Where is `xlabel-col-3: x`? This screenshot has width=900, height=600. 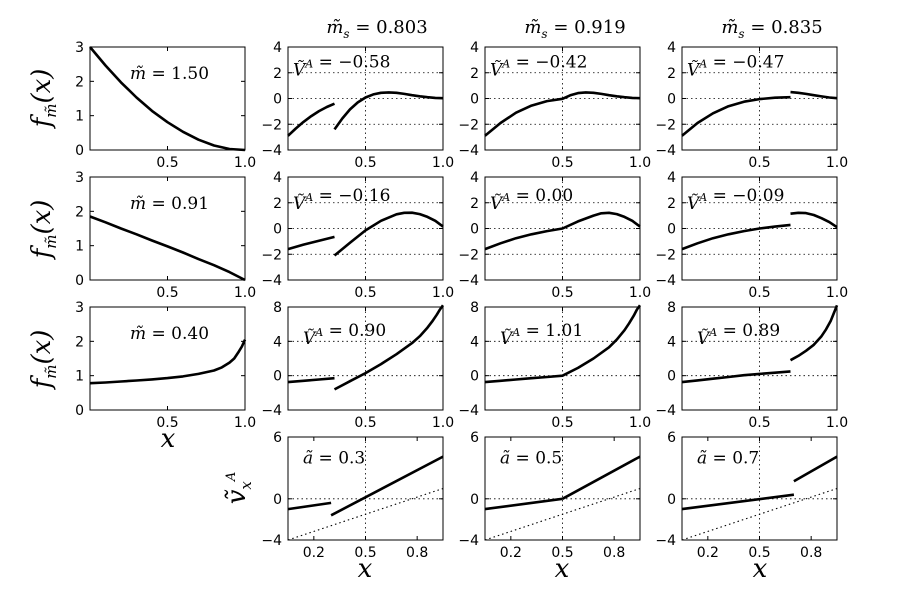 xlabel-col-3: x is located at coordinates (562, 569).